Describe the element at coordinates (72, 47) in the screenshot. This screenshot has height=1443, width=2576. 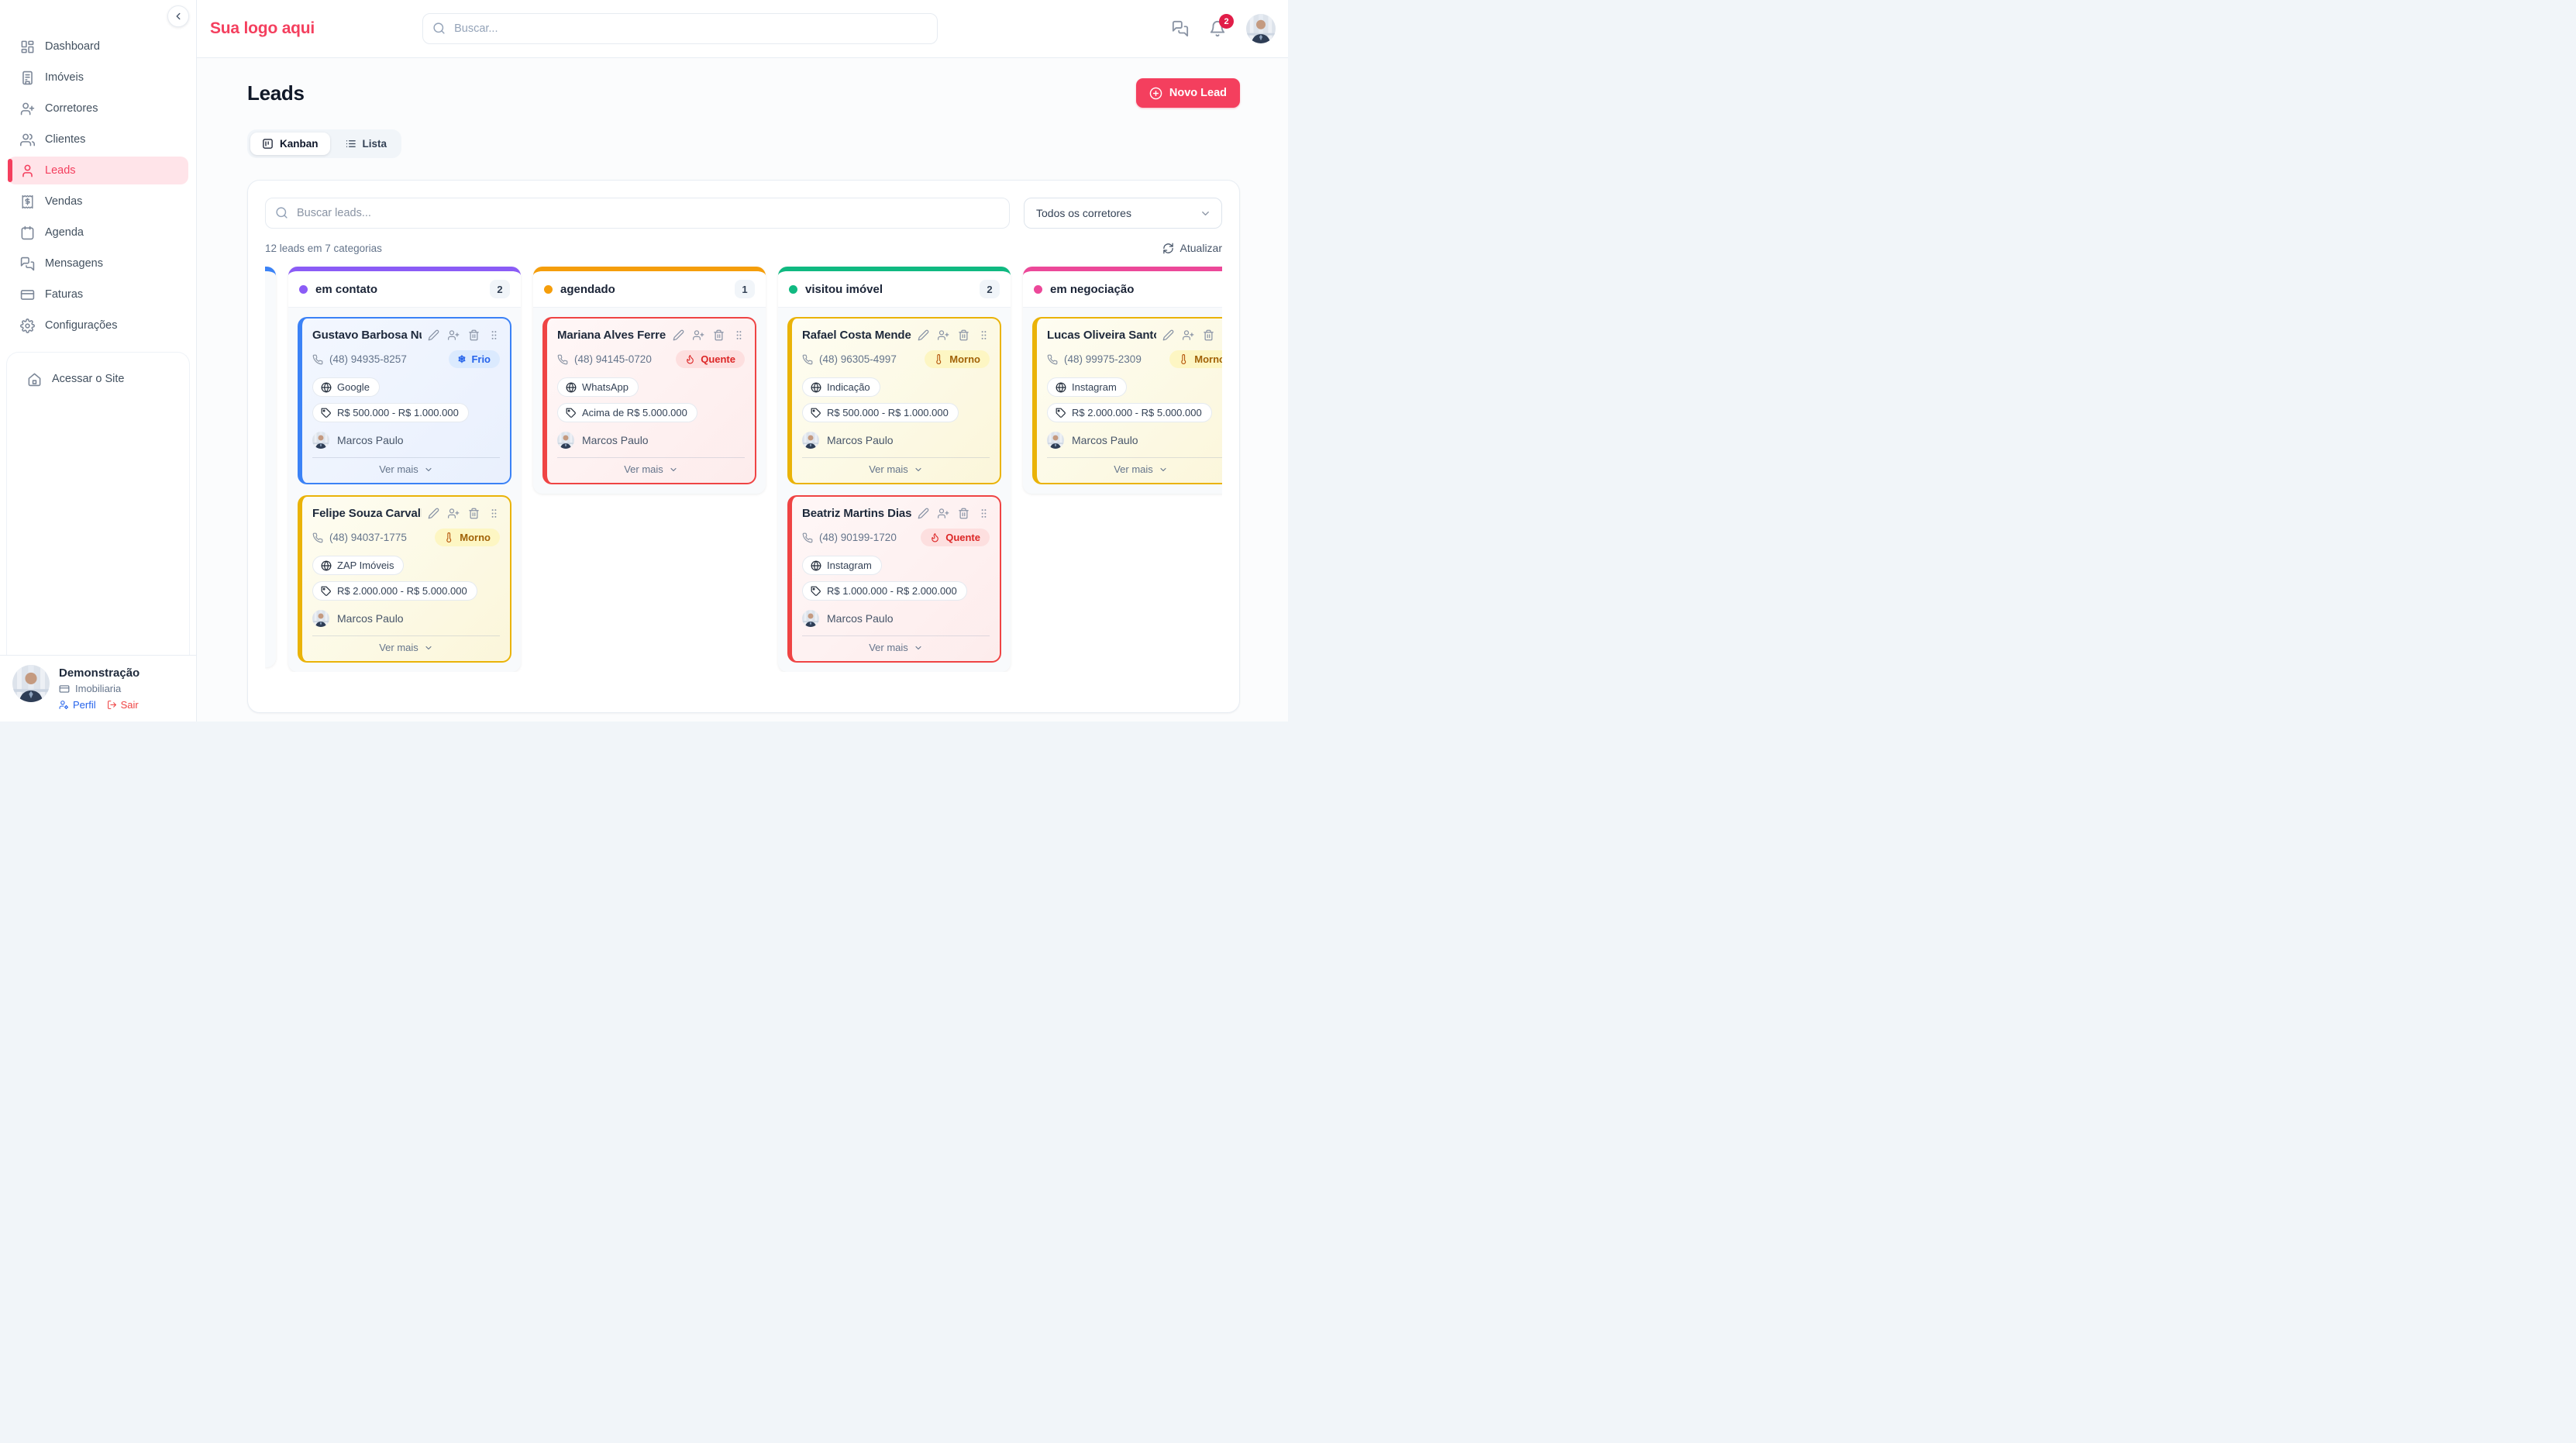
I see `sidebar-item-label: Dashboard` at that location.